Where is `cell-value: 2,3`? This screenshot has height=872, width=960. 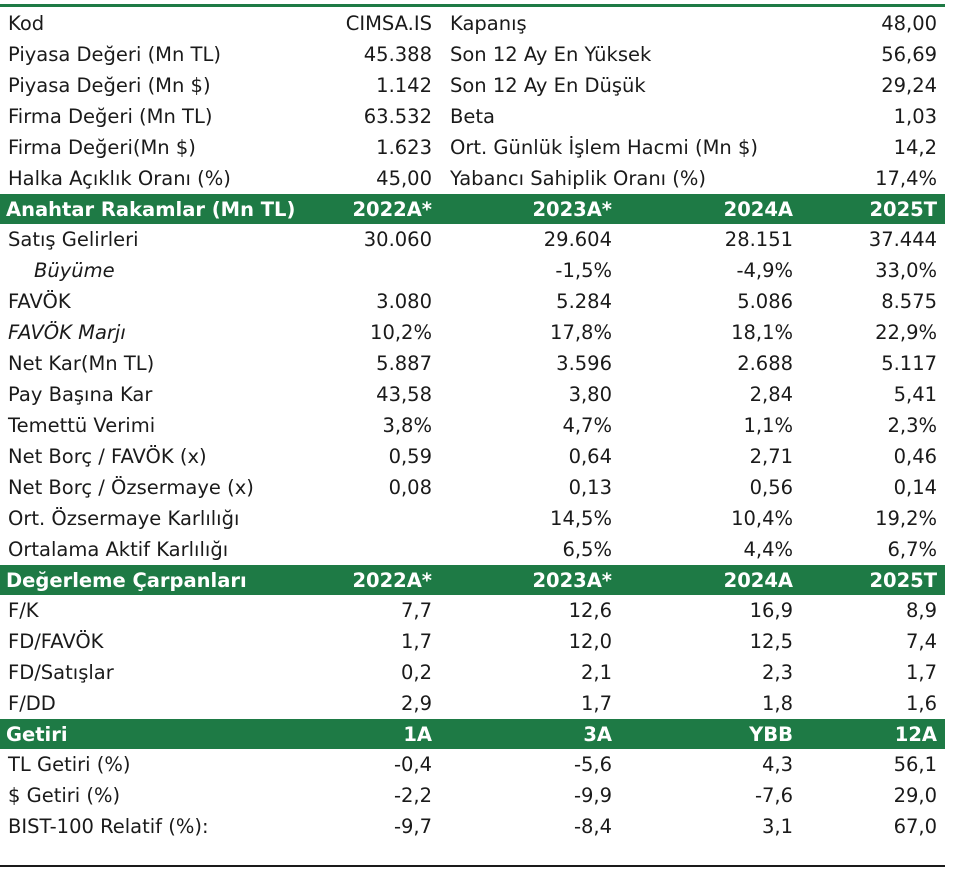
cell-value: 2,3 is located at coordinates (778, 672).